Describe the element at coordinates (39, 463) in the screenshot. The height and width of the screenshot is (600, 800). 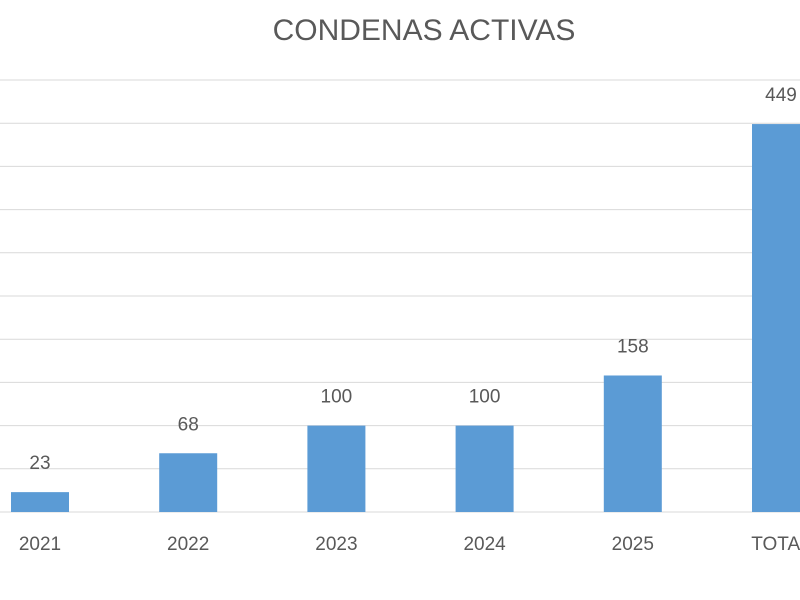
I see `data-label: 23` at that location.